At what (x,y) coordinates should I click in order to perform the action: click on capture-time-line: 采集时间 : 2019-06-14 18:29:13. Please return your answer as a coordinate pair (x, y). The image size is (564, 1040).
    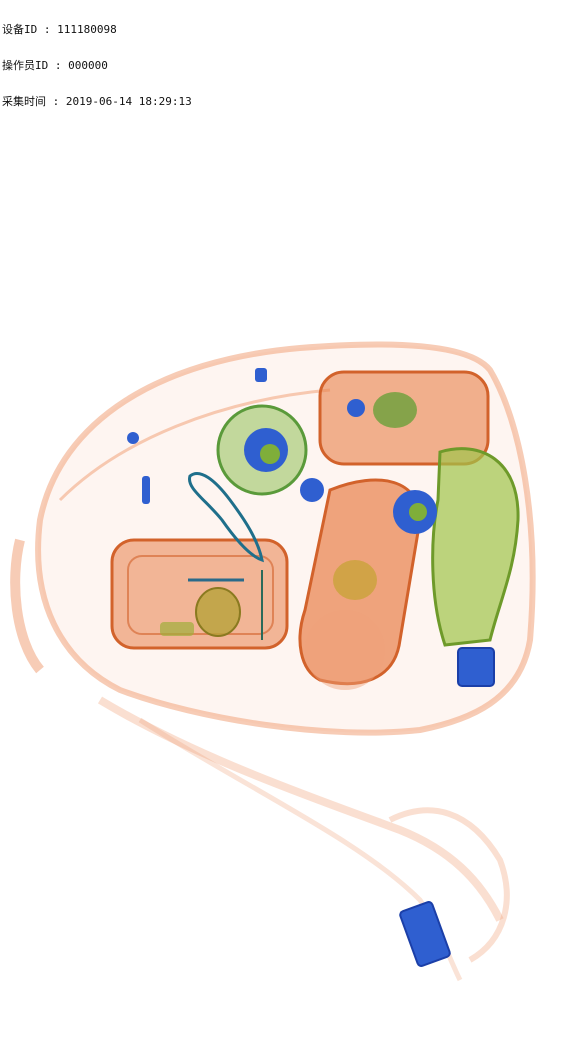
    Looking at the image, I should click on (97, 101).